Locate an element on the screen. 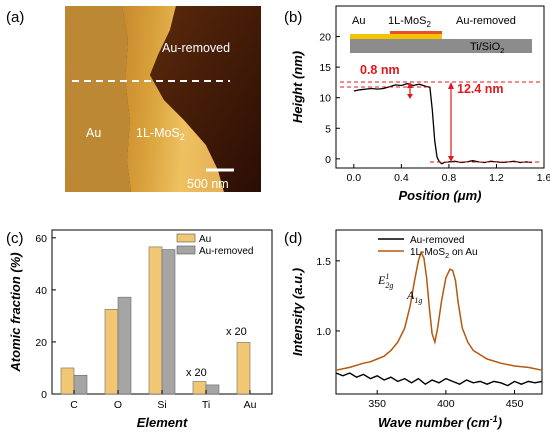 This screenshot has height=435, width=550. panel-d-legend: Au-removed 1L-MoS2 on Au is located at coordinates (428, 247).